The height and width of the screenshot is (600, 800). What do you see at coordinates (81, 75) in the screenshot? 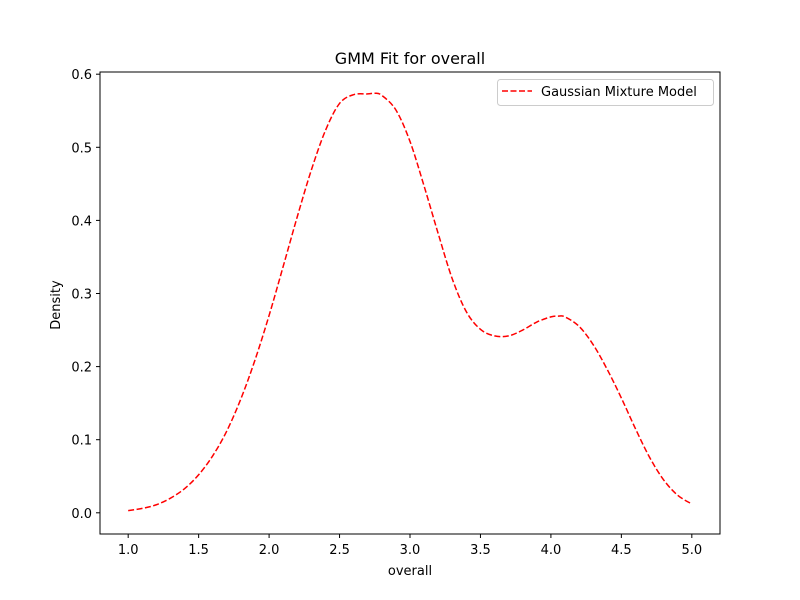
I see `y-tick-label: 0.6` at bounding box center [81, 75].